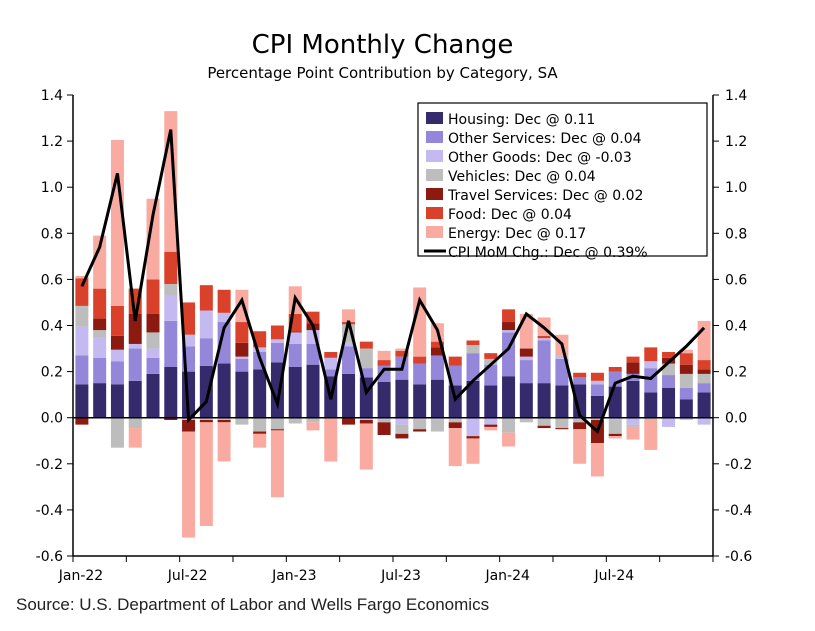 This screenshot has height=631, width=815. I want to click on y-tick-label-right: -0.2, so click(738, 465).